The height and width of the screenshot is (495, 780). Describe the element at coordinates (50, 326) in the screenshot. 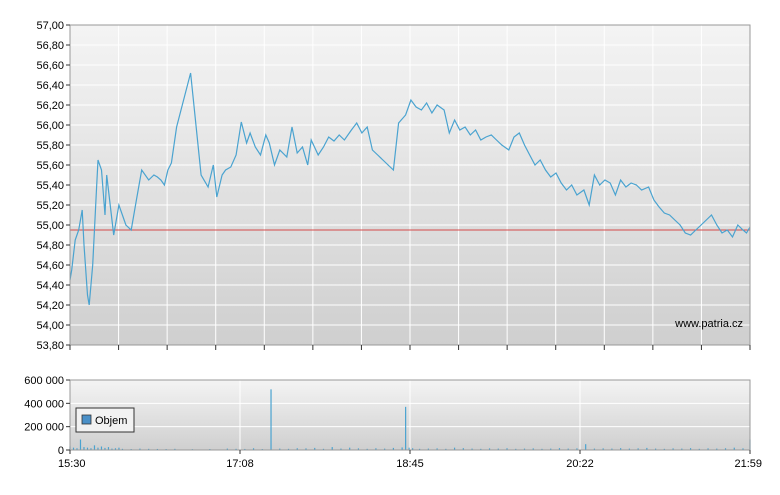

I see `price-y-tick-label: 54,00` at that location.